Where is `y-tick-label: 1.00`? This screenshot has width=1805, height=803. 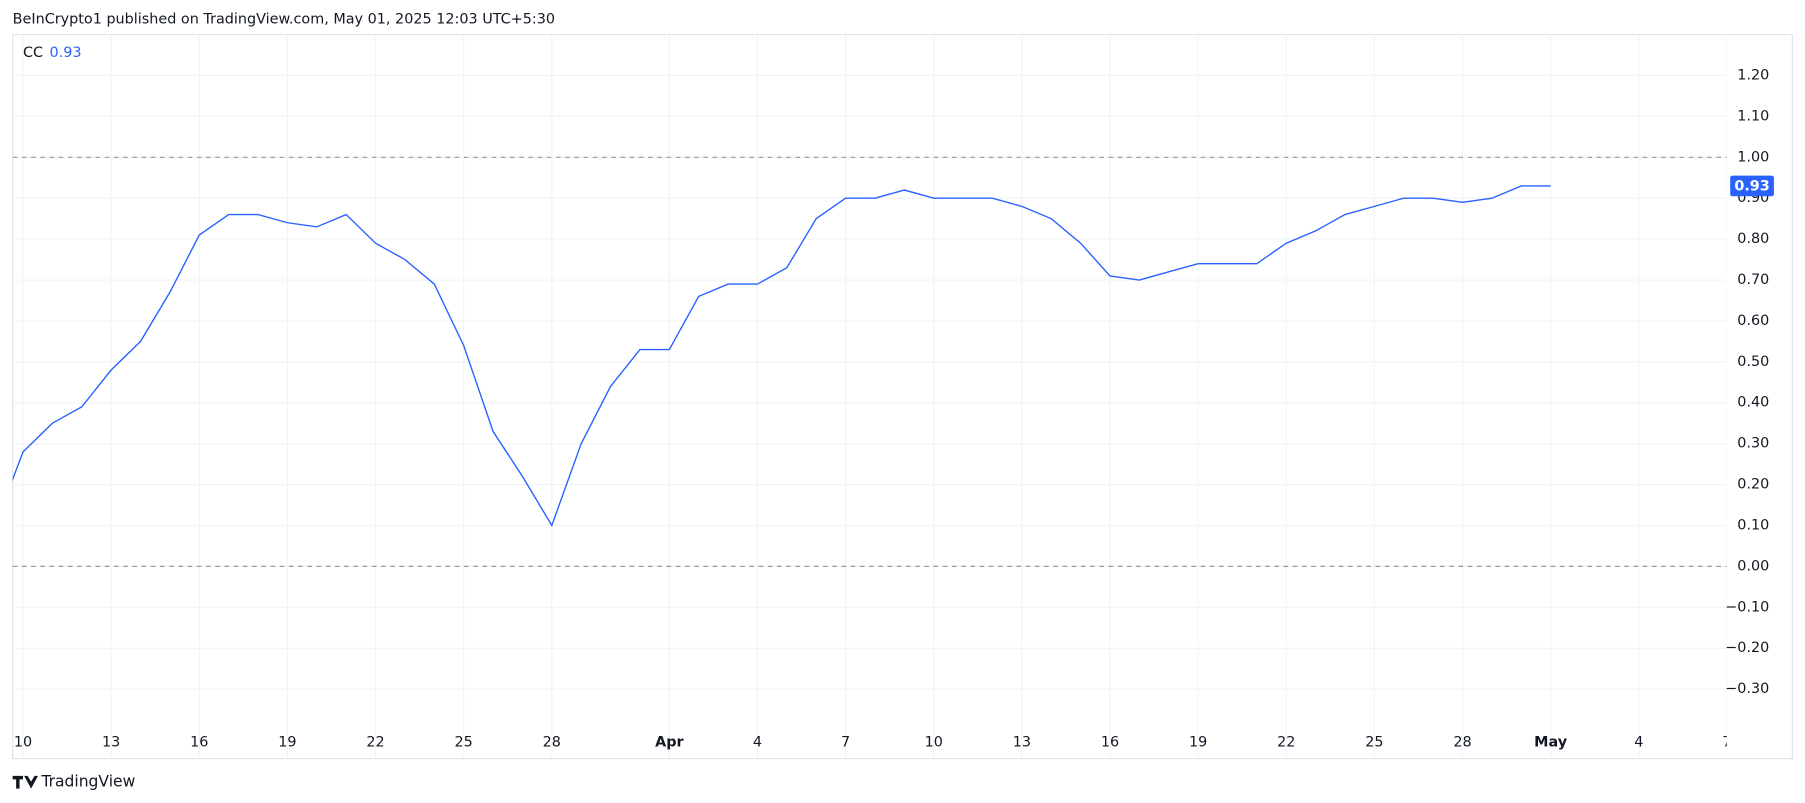
y-tick-label: 1.00 is located at coordinates (1753, 157).